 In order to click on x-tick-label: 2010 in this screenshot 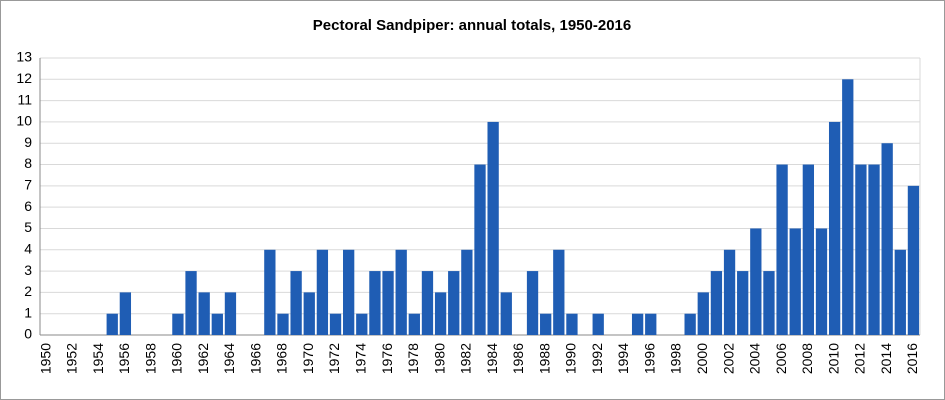, I will do `click(833, 358)`.